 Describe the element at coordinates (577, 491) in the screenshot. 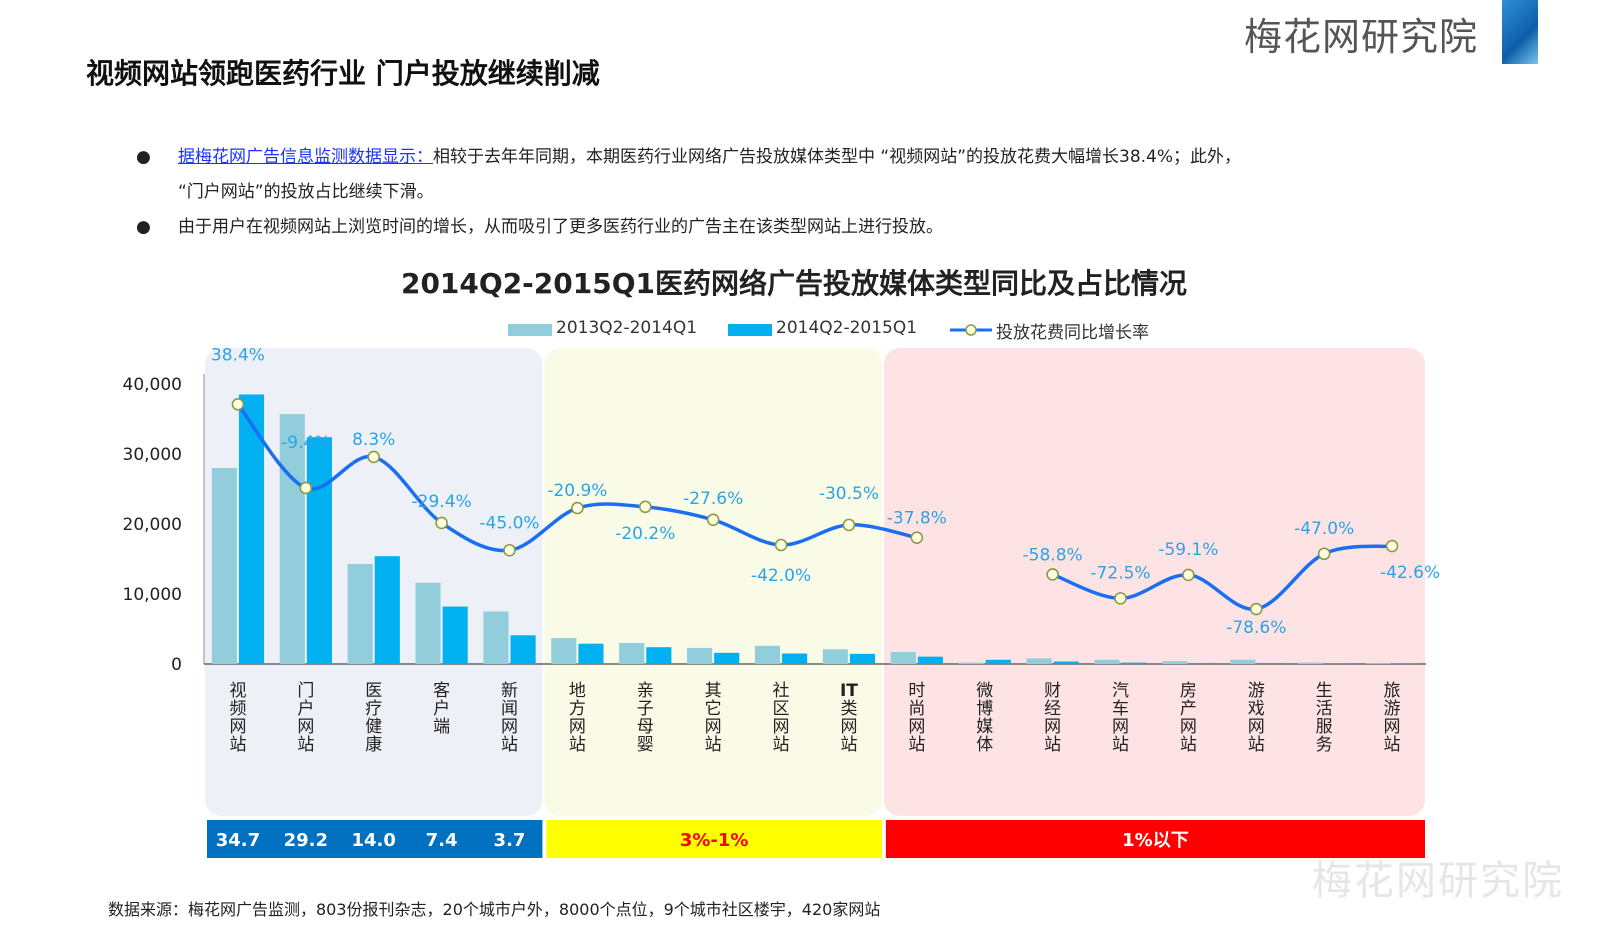

I see `growth-data-label: -20.9%` at that location.